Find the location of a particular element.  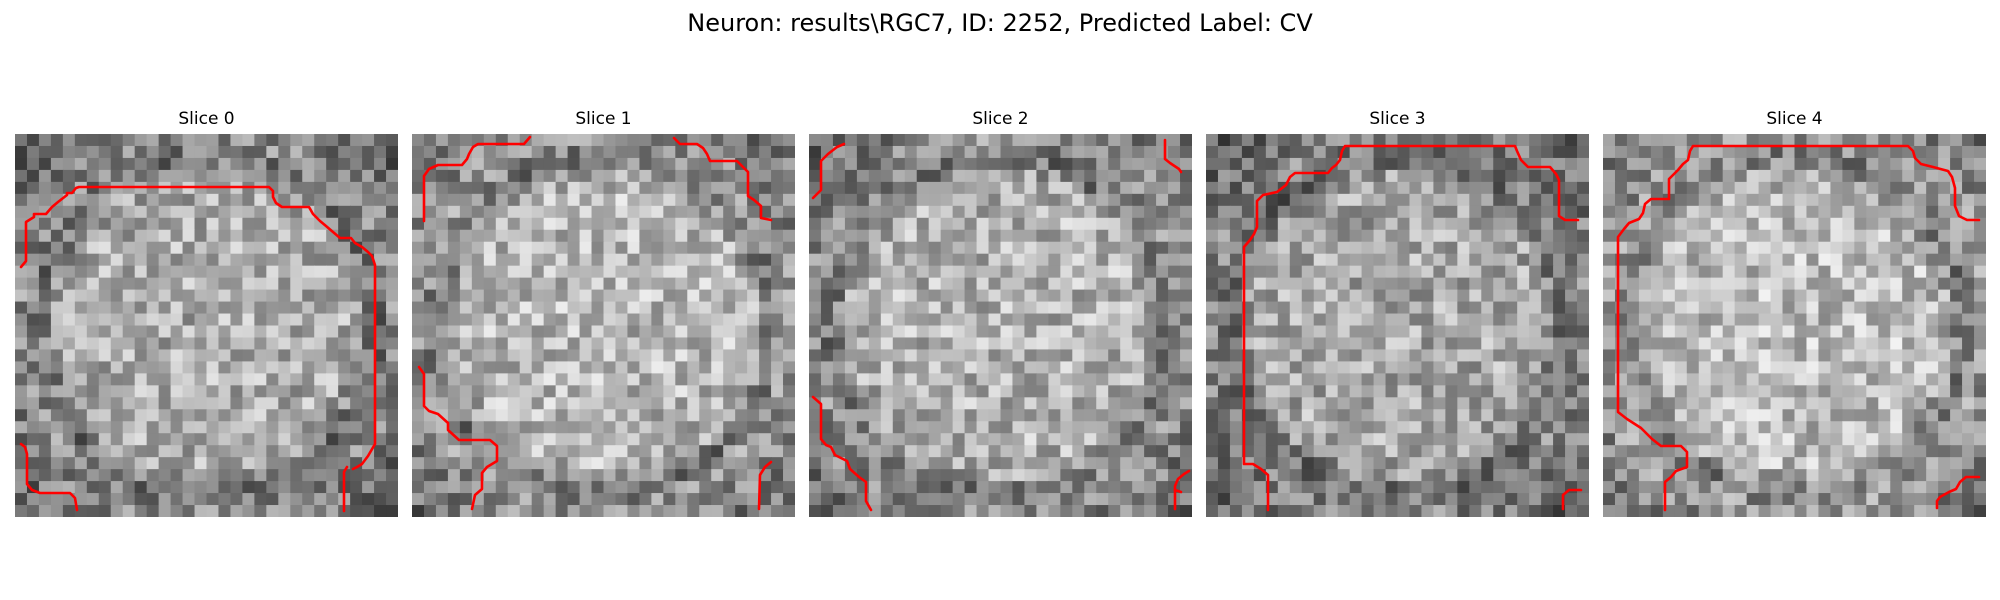

slice-panel-2: Slice 2 is located at coordinates (1000, 312).